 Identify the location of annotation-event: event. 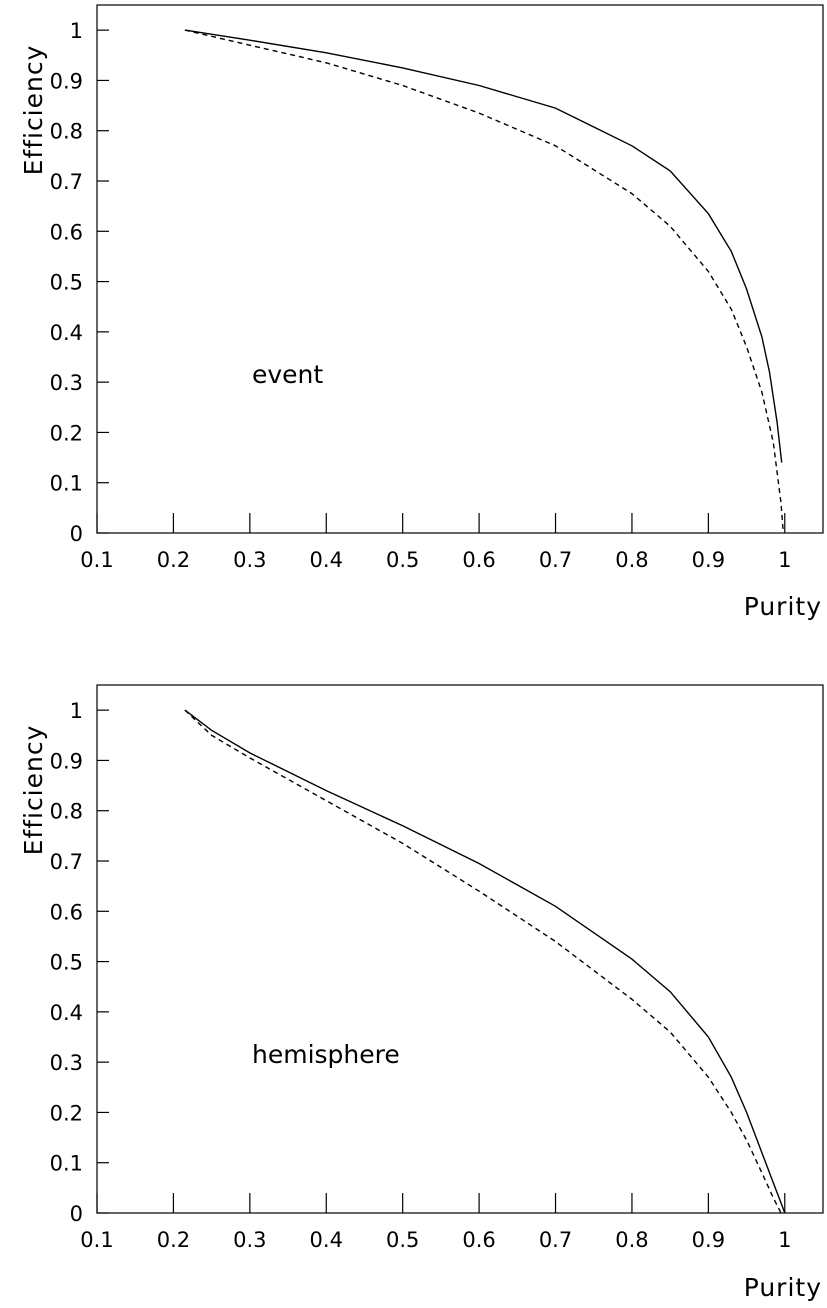
(287, 374).